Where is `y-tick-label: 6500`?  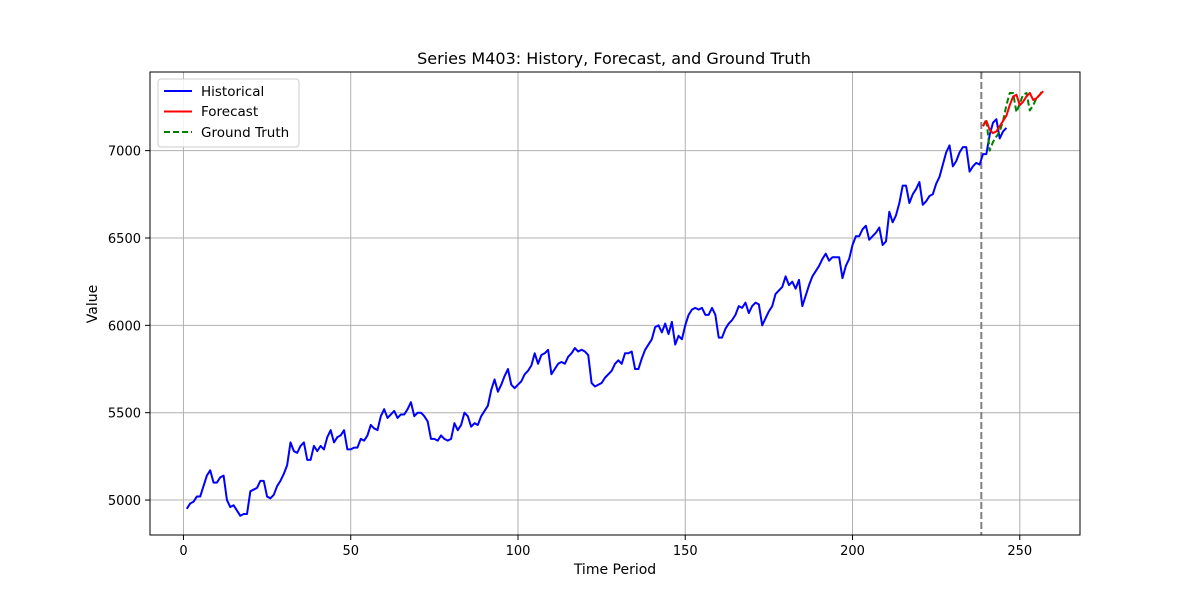 y-tick-label: 6500 is located at coordinates (124, 239).